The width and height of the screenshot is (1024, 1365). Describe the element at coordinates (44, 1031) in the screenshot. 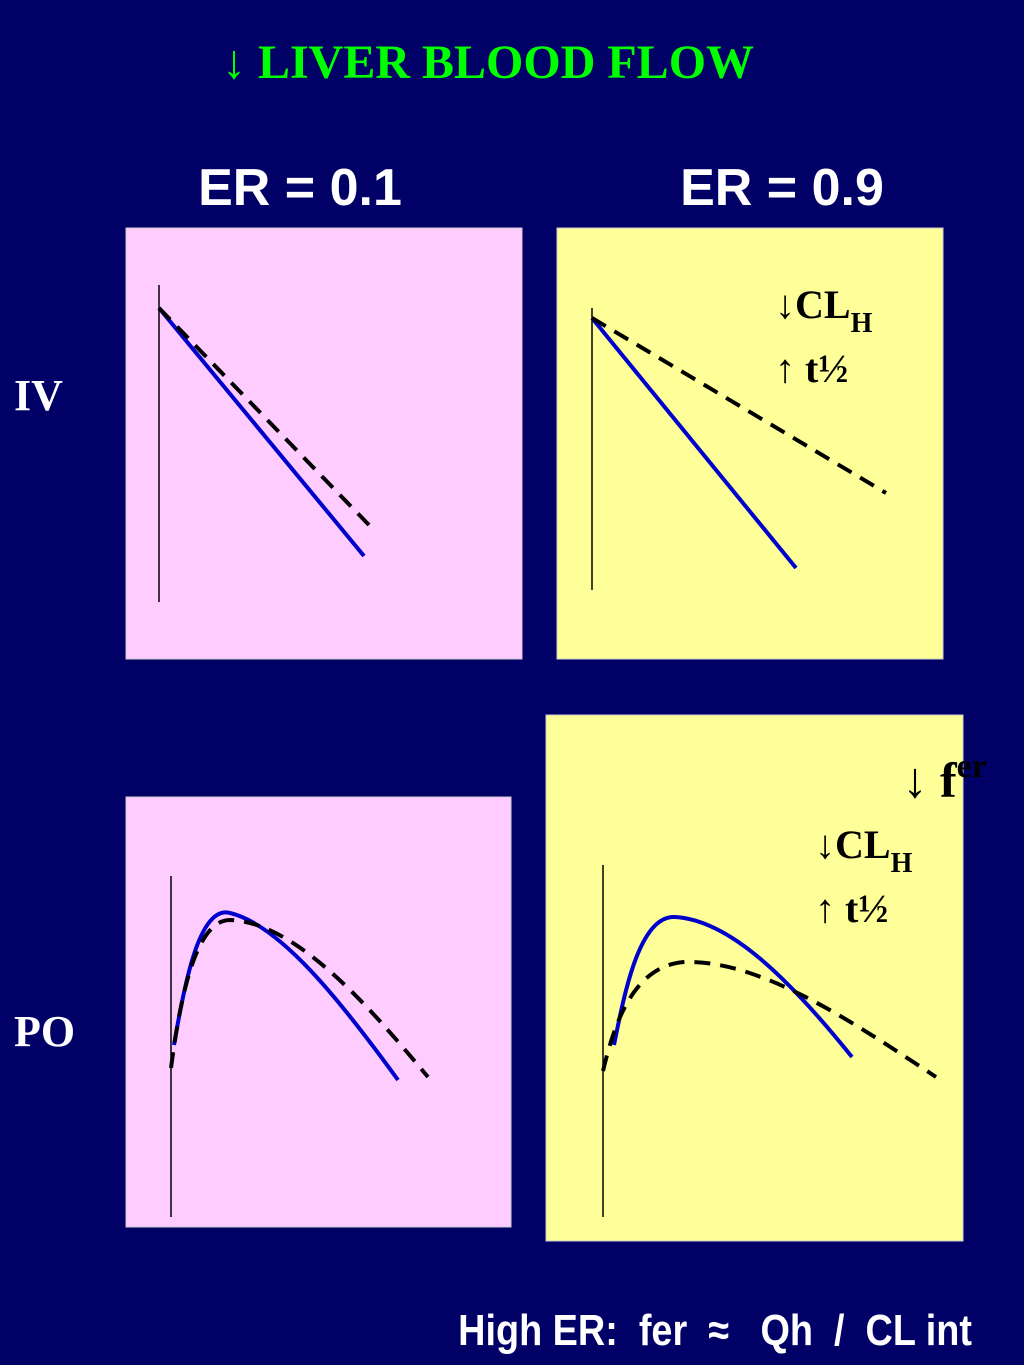

I see `row-label: PO` at that location.